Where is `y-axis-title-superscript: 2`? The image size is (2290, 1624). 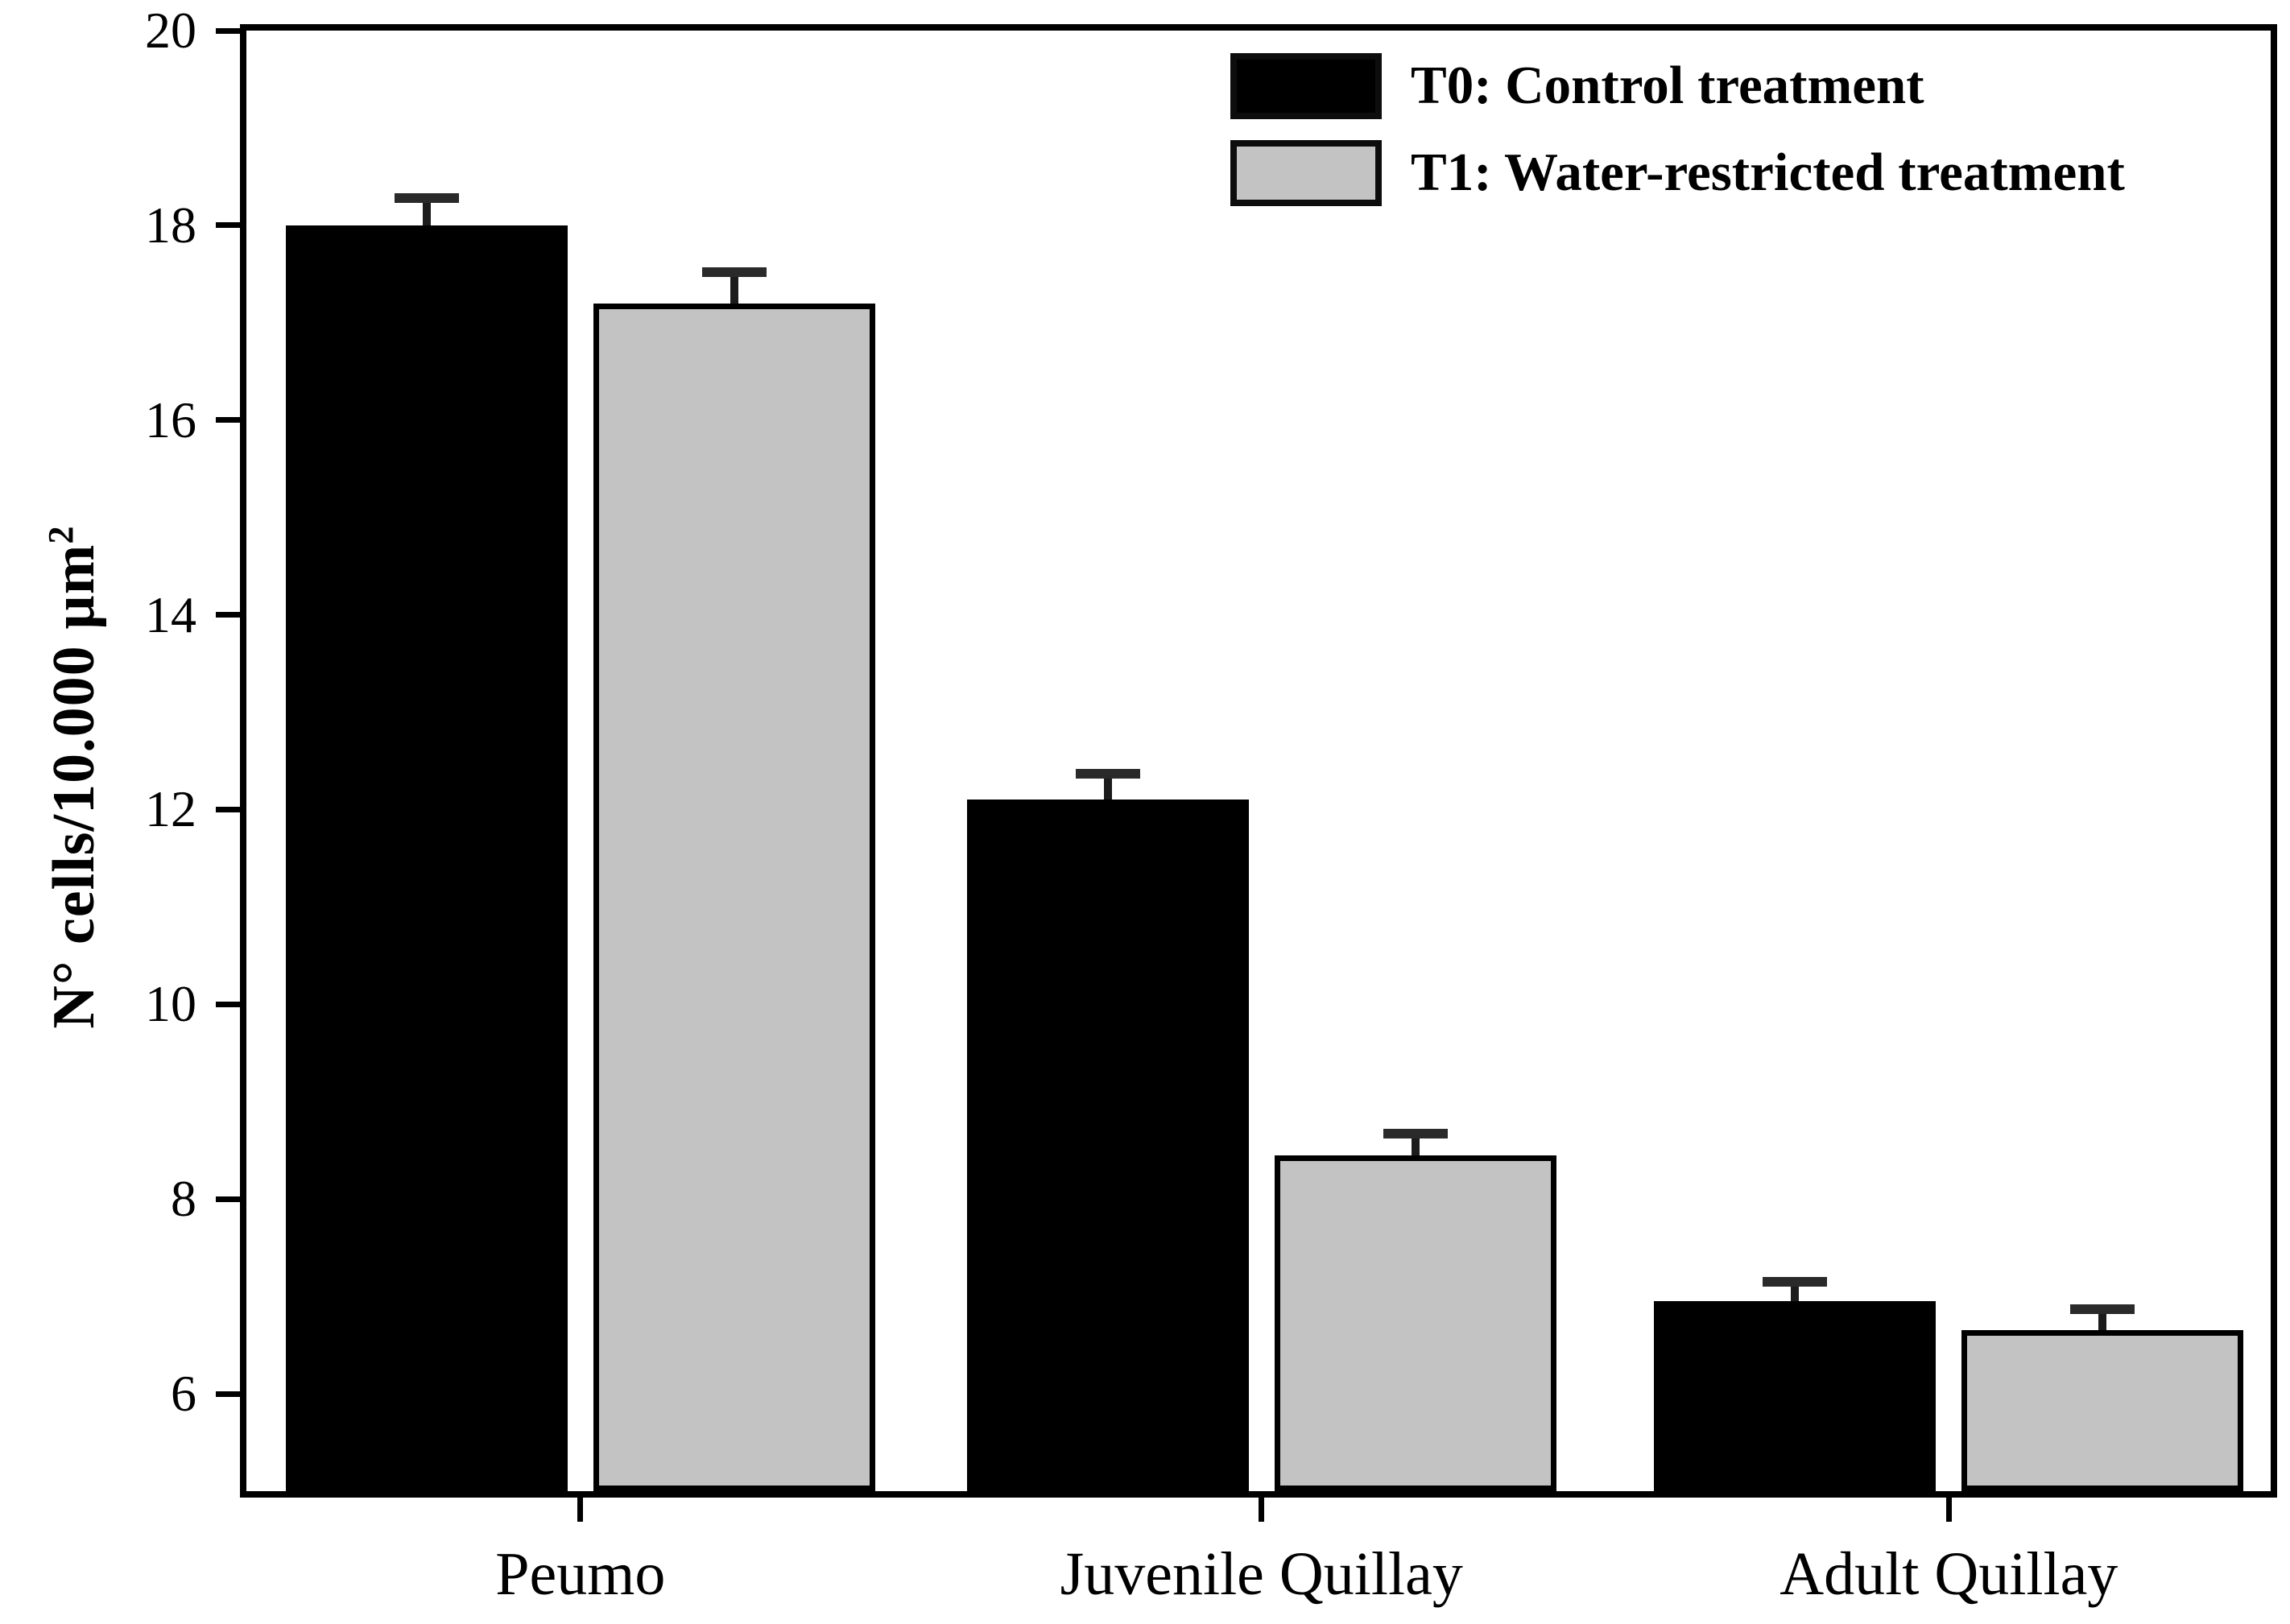 y-axis-title-superscript: 2 is located at coordinates (60, 534).